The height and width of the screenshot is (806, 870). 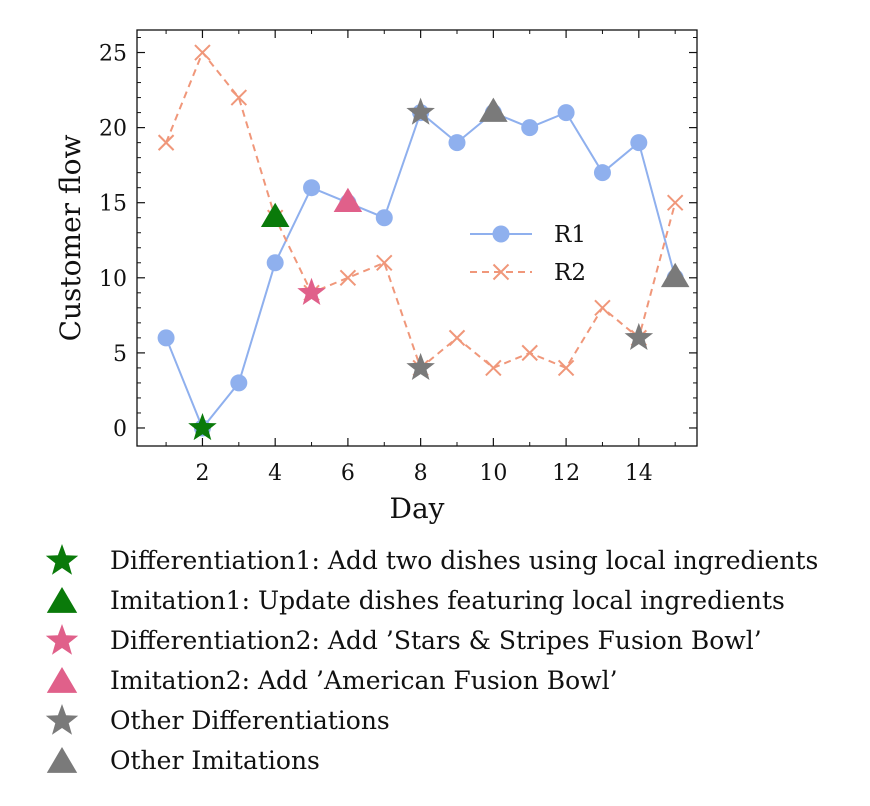 What do you see at coordinates (429, 760) in the screenshot?
I see `event-legend-item: Other Imitations` at bounding box center [429, 760].